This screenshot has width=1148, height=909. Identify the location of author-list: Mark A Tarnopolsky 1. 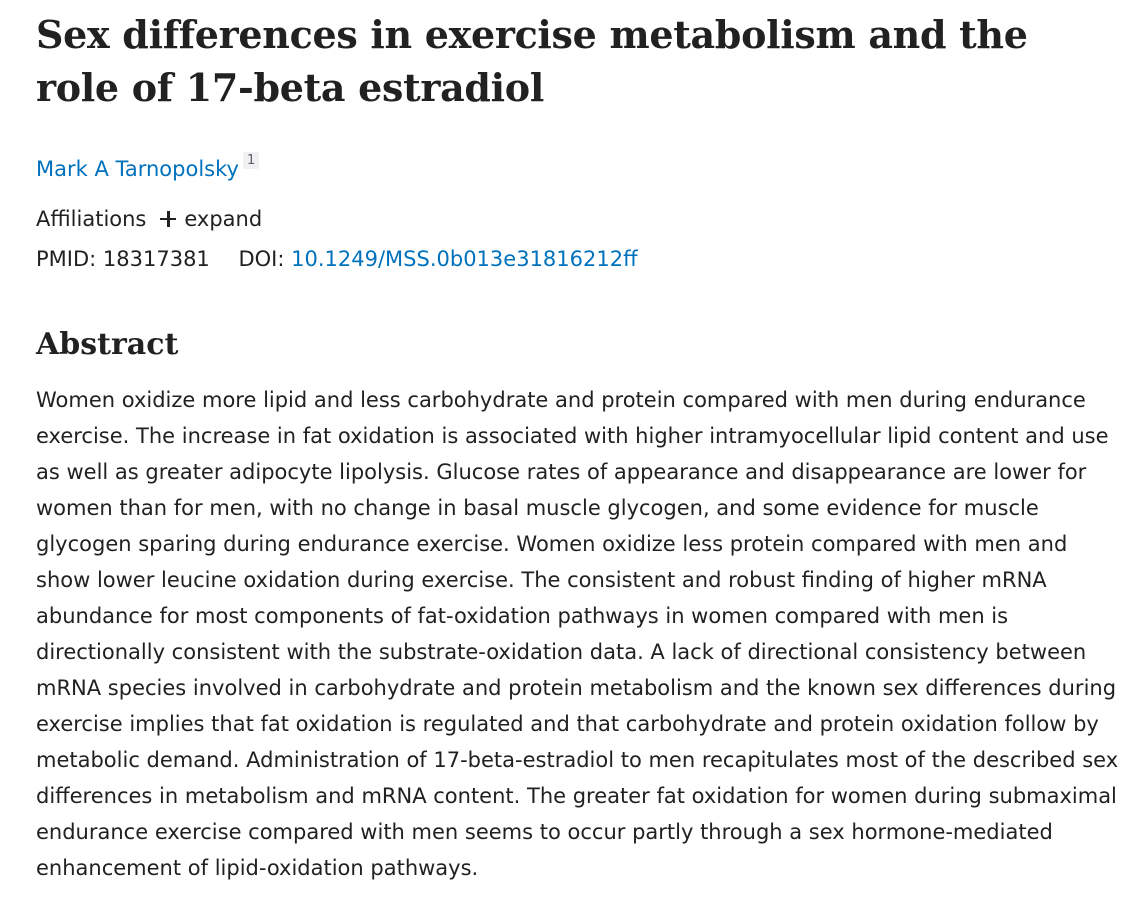
(574, 166).